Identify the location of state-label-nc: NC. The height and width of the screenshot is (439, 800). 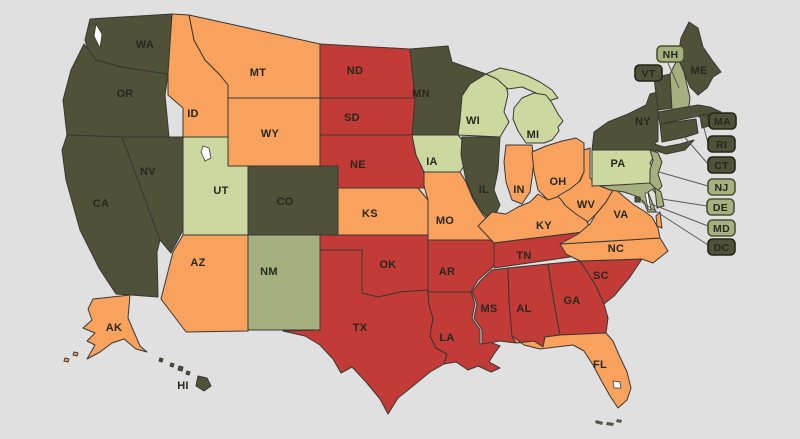
(616, 249).